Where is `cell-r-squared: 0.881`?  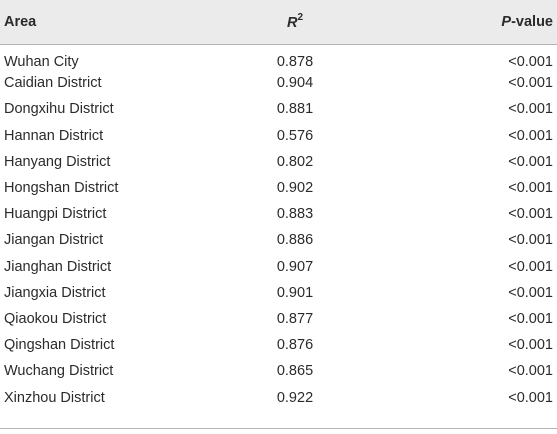 cell-r-squared: 0.881 is located at coordinates (295, 109).